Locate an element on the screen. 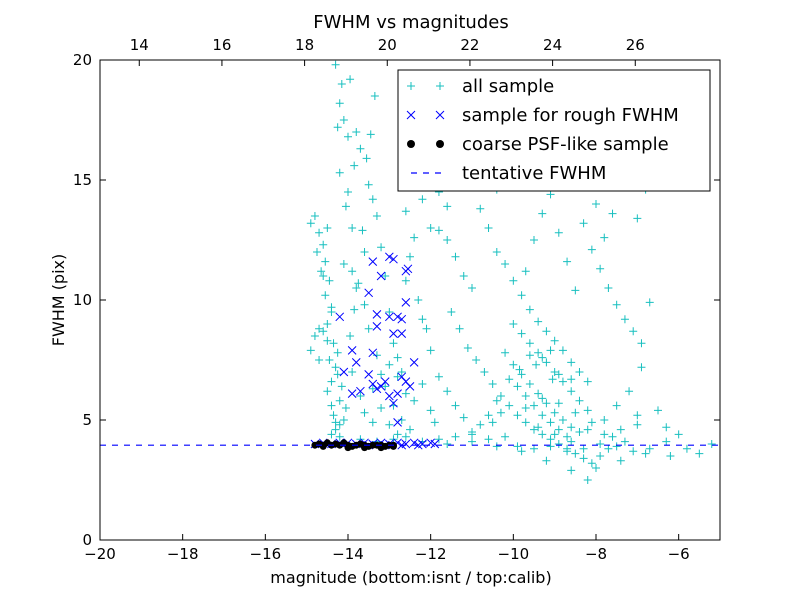  x-tick-label: −18 is located at coordinates (183, 554).